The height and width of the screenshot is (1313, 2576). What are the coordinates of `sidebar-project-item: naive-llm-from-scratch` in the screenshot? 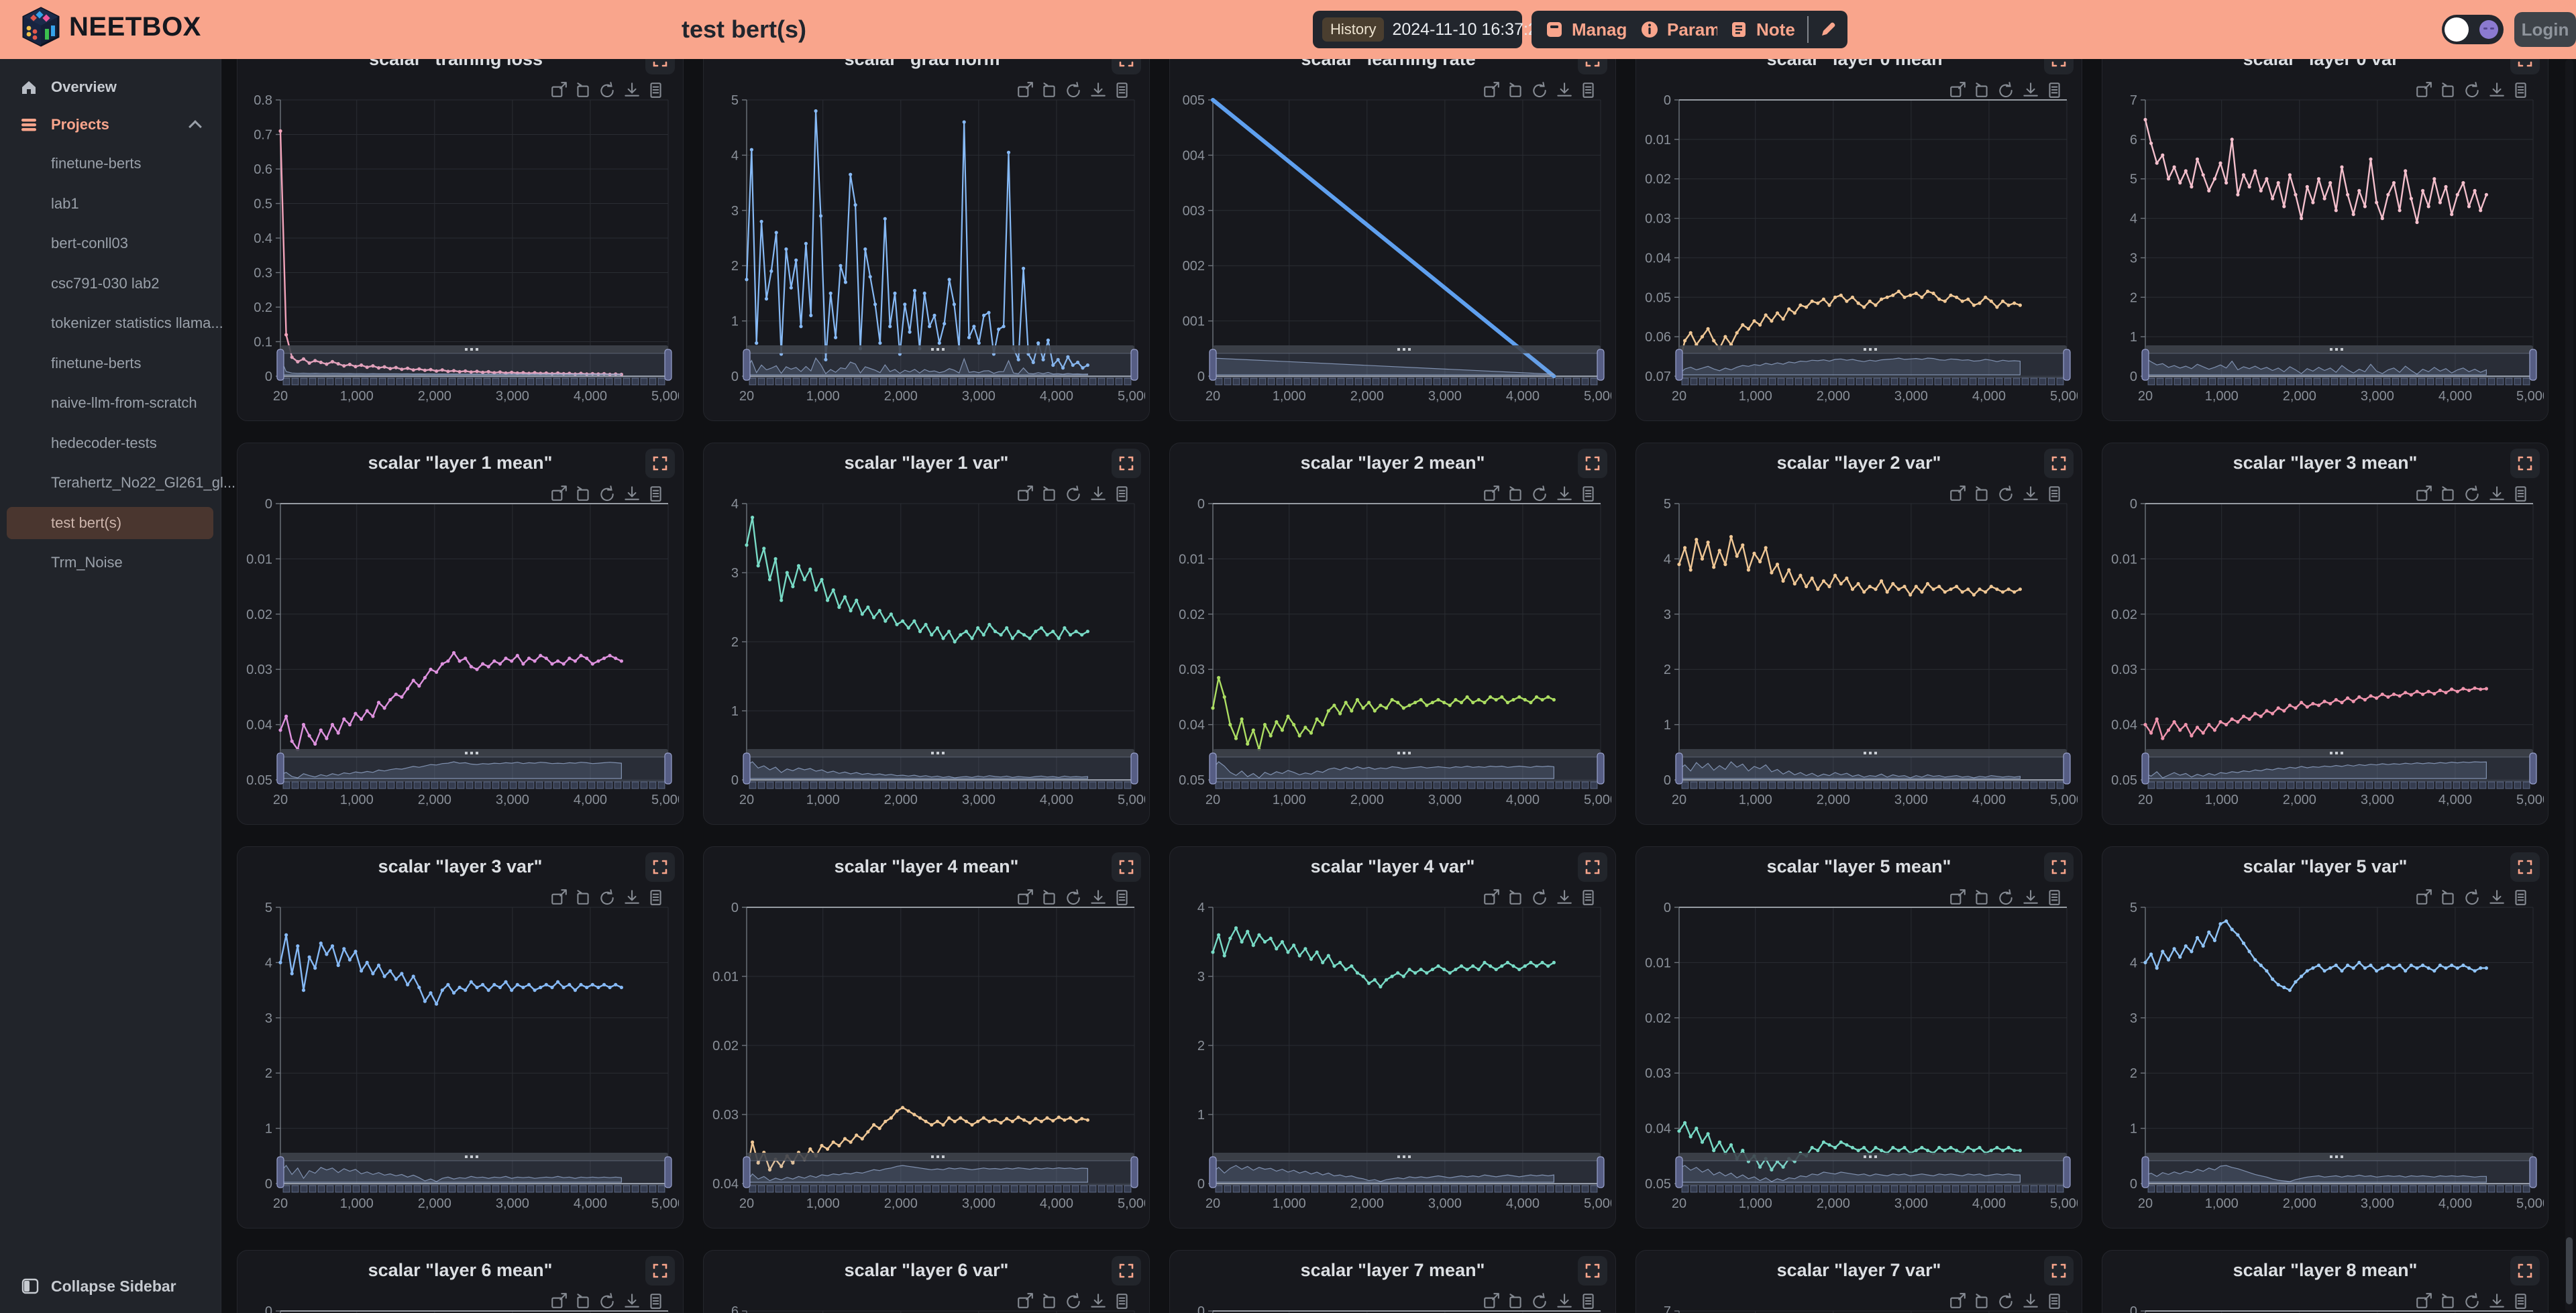 It's located at (124, 402).